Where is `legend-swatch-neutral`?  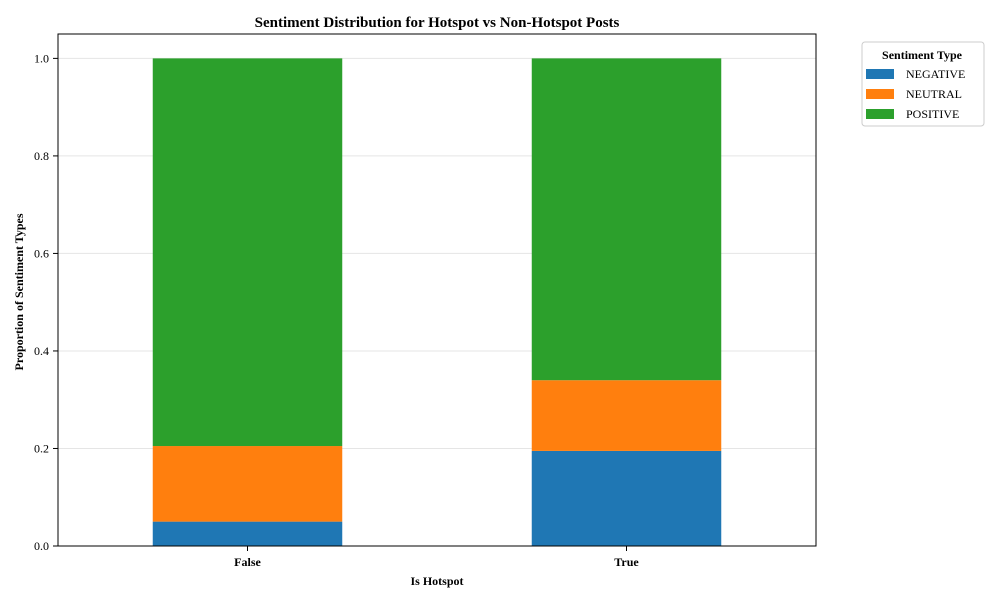
legend-swatch-neutral is located at coordinates (880, 94).